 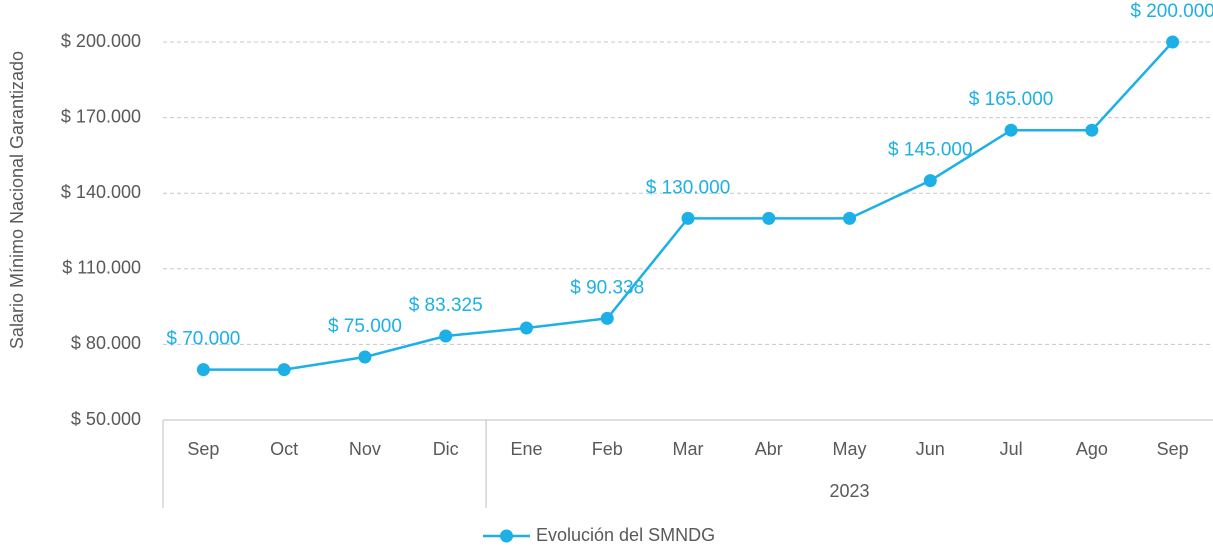 I want to click on y-tick-label: $ 140.000, so click(x=101, y=192).